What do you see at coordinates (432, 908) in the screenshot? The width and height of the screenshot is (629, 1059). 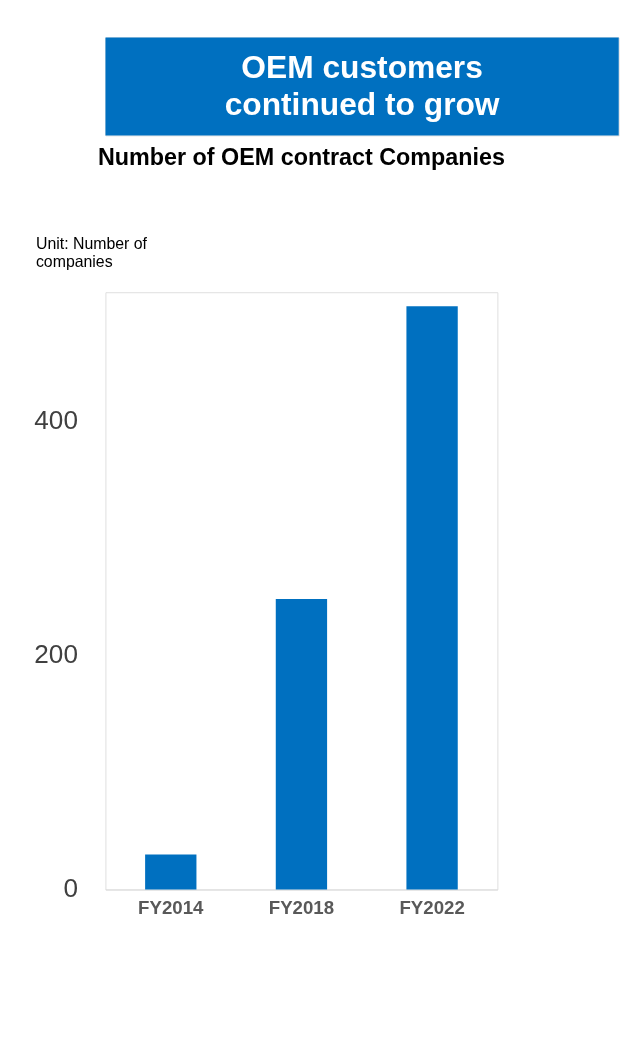 I see `x-tick-label: FY2022` at bounding box center [432, 908].